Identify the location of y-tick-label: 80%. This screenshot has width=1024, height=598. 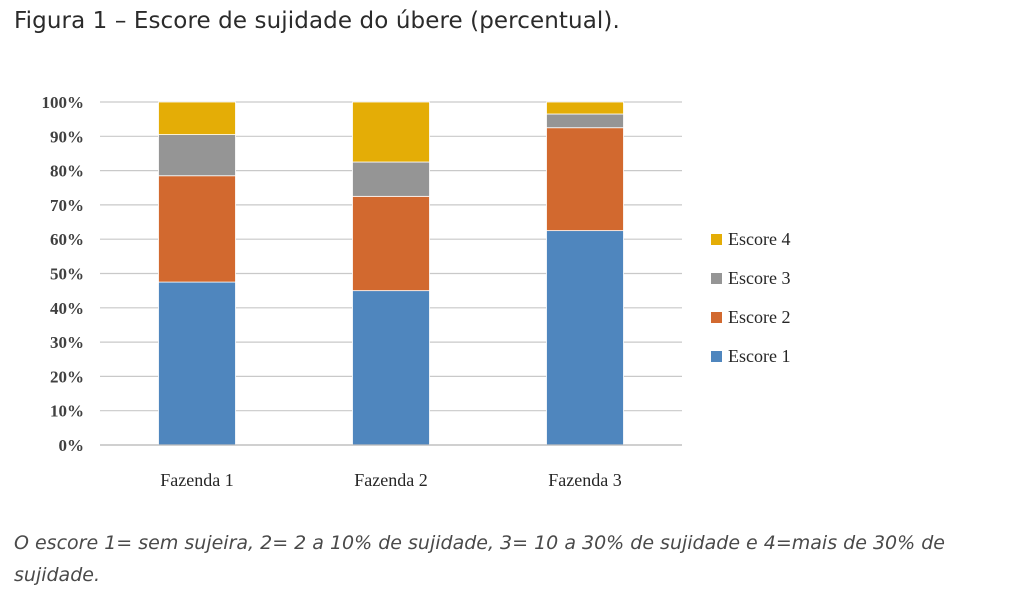
(67, 171).